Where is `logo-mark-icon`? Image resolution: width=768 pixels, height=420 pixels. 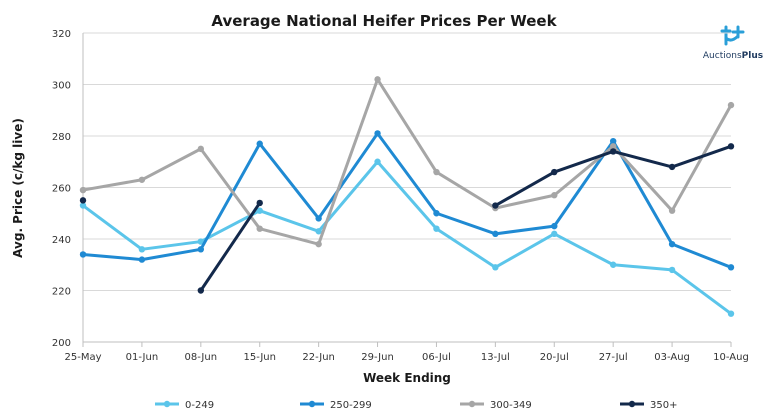 logo-mark-icon is located at coordinates (732, 35).